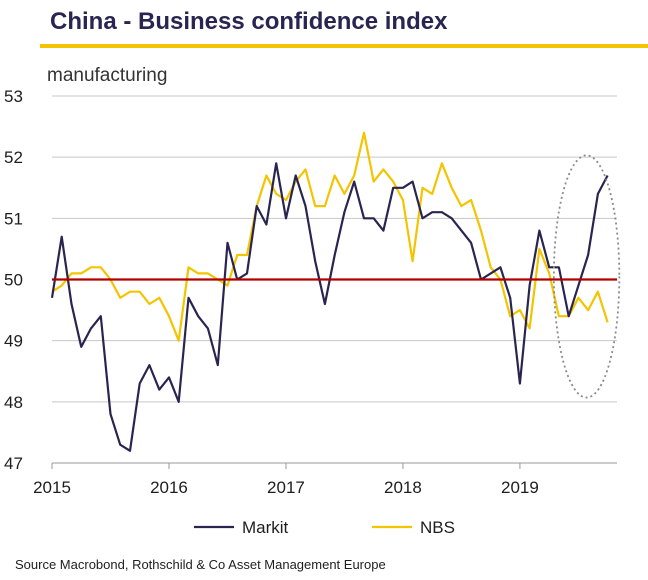 The width and height of the screenshot is (648, 580). I want to click on x-tick-label: 2018, so click(403, 487).